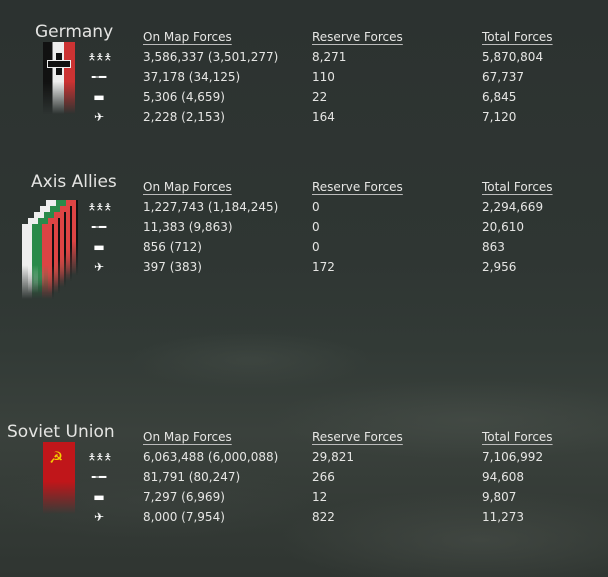 The width and height of the screenshot is (608, 577). I want to click on reserve-value: 822, so click(323, 517).